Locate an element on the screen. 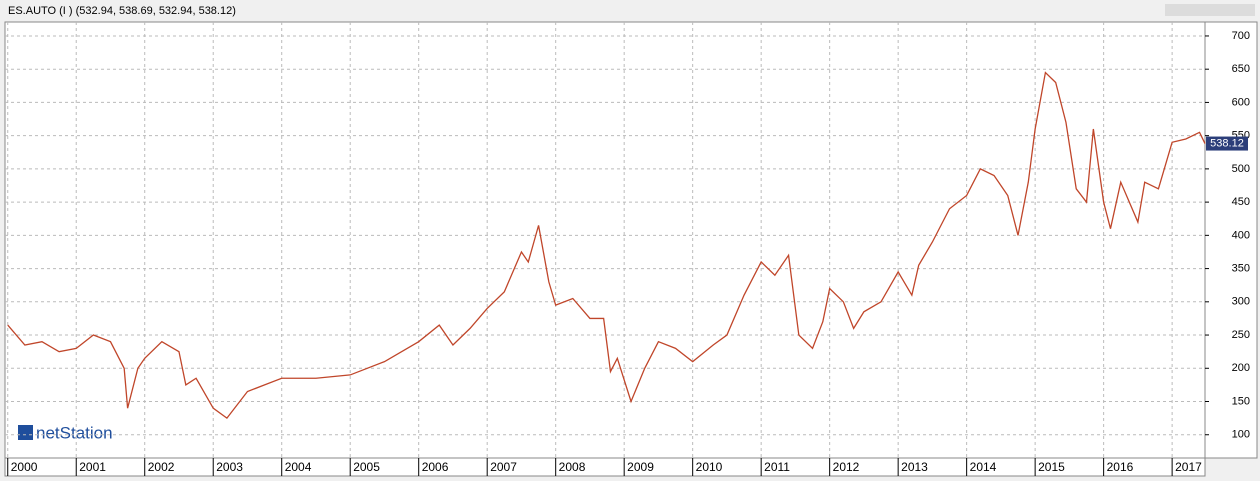  x-tick-label: 2003 is located at coordinates (229, 467).